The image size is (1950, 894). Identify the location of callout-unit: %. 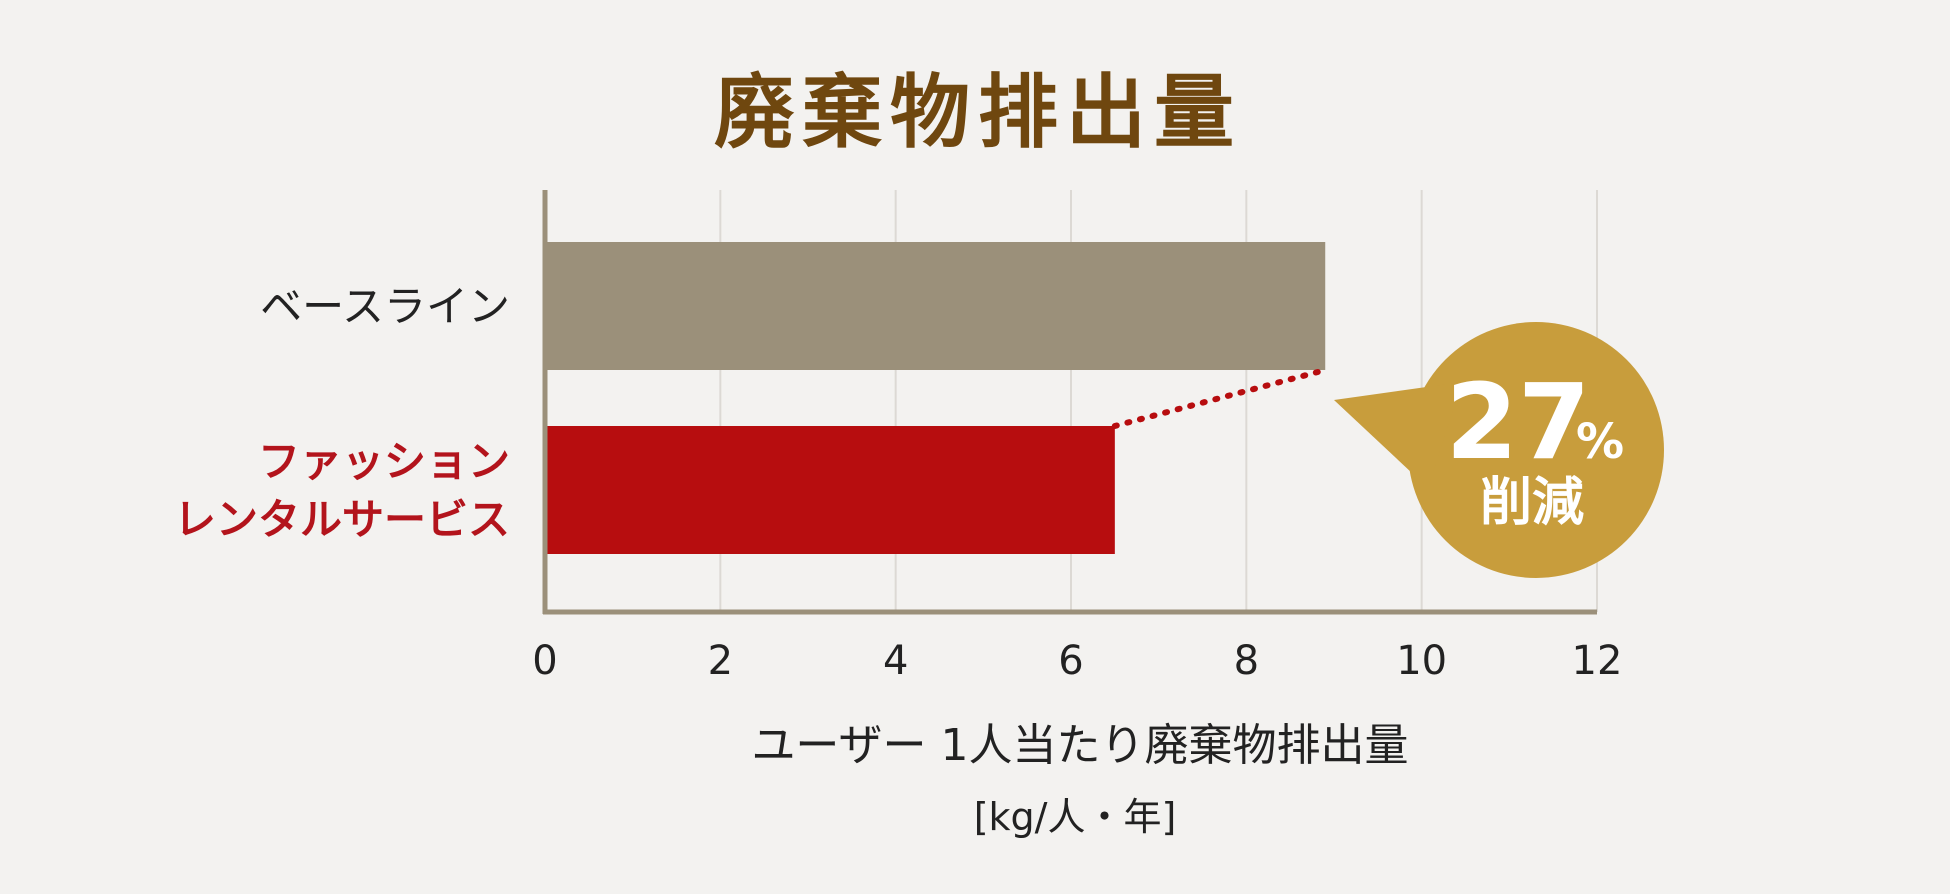
(1600, 442).